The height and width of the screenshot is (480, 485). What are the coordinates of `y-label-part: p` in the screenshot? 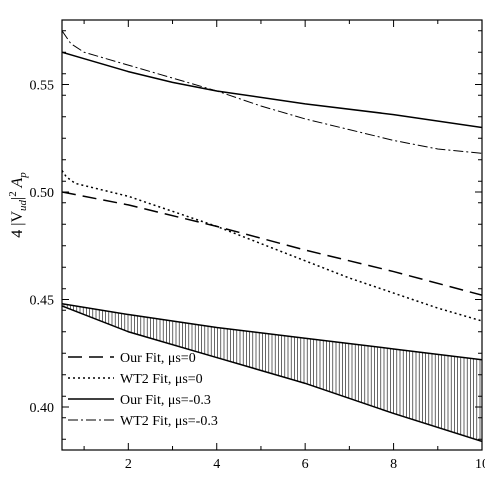 It's located at (23, 175).